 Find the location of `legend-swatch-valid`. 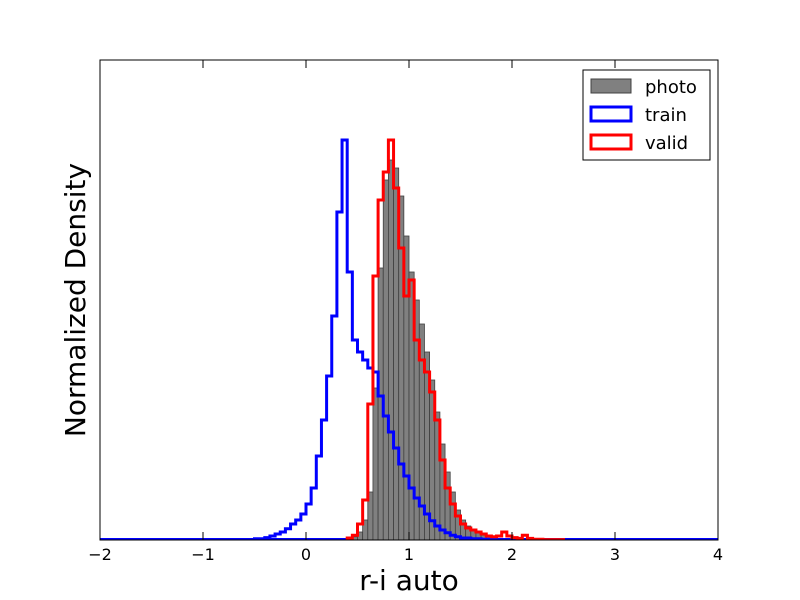

legend-swatch-valid is located at coordinates (611, 142).